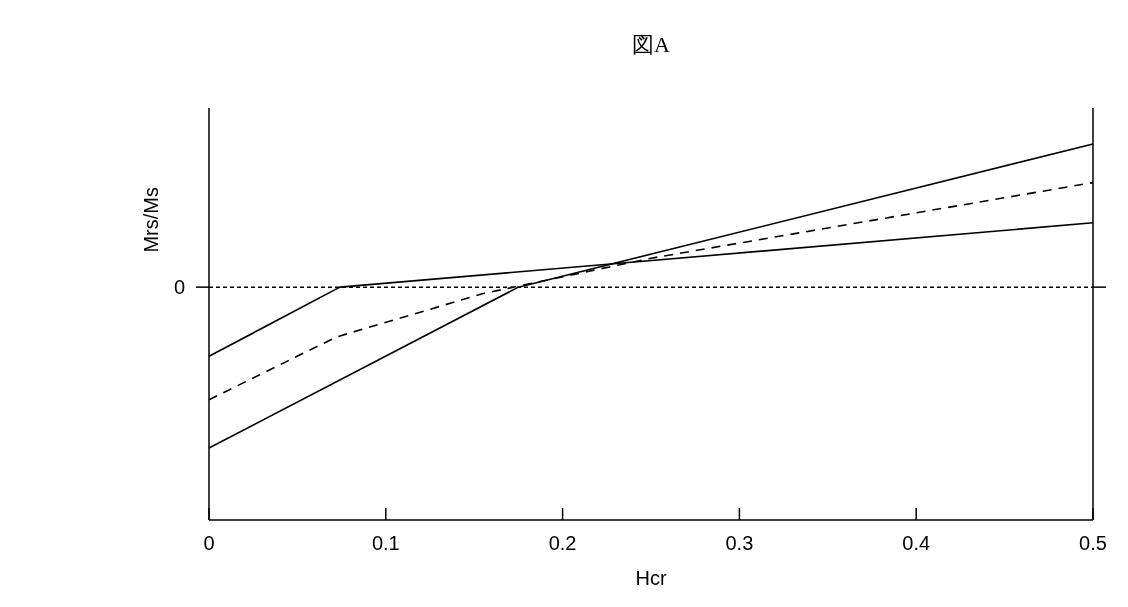 This screenshot has width=1128, height=607. What do you see at coordinates (385, 543) in the screenshot?
I see `x-tick-label: 0.1` at bounding box center [385, 543].